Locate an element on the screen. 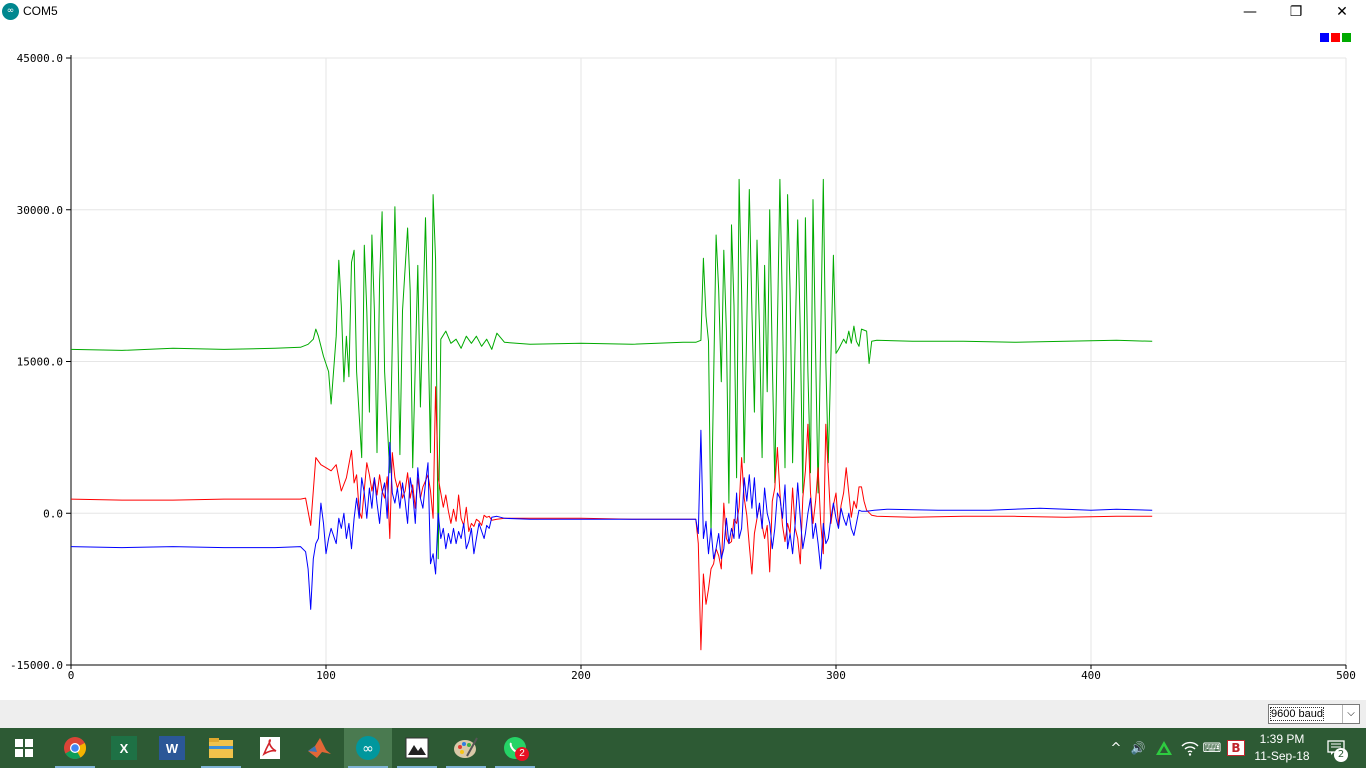 The width and height of the screenshot is (1366, 768). x-axis-ticks: 0 100 200 300 400 500 is located at coordinates (712, 673).